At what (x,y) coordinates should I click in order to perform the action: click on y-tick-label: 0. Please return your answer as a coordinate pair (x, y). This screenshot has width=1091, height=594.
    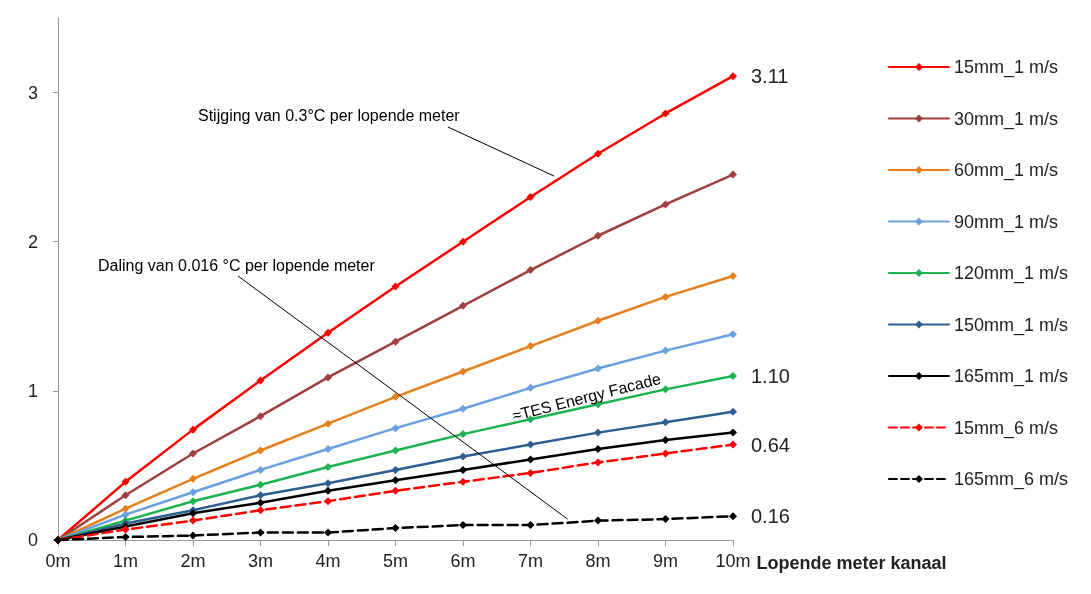
    Looking at the image, I should click on (32, 540).